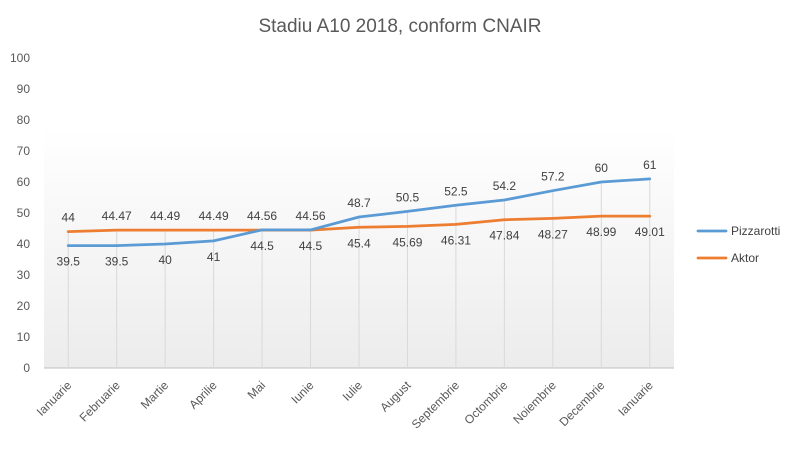 Image resolution: width=800 pixels, height=450 pixels. I want to click on x-tick-label: Martie, so click(155, 395).